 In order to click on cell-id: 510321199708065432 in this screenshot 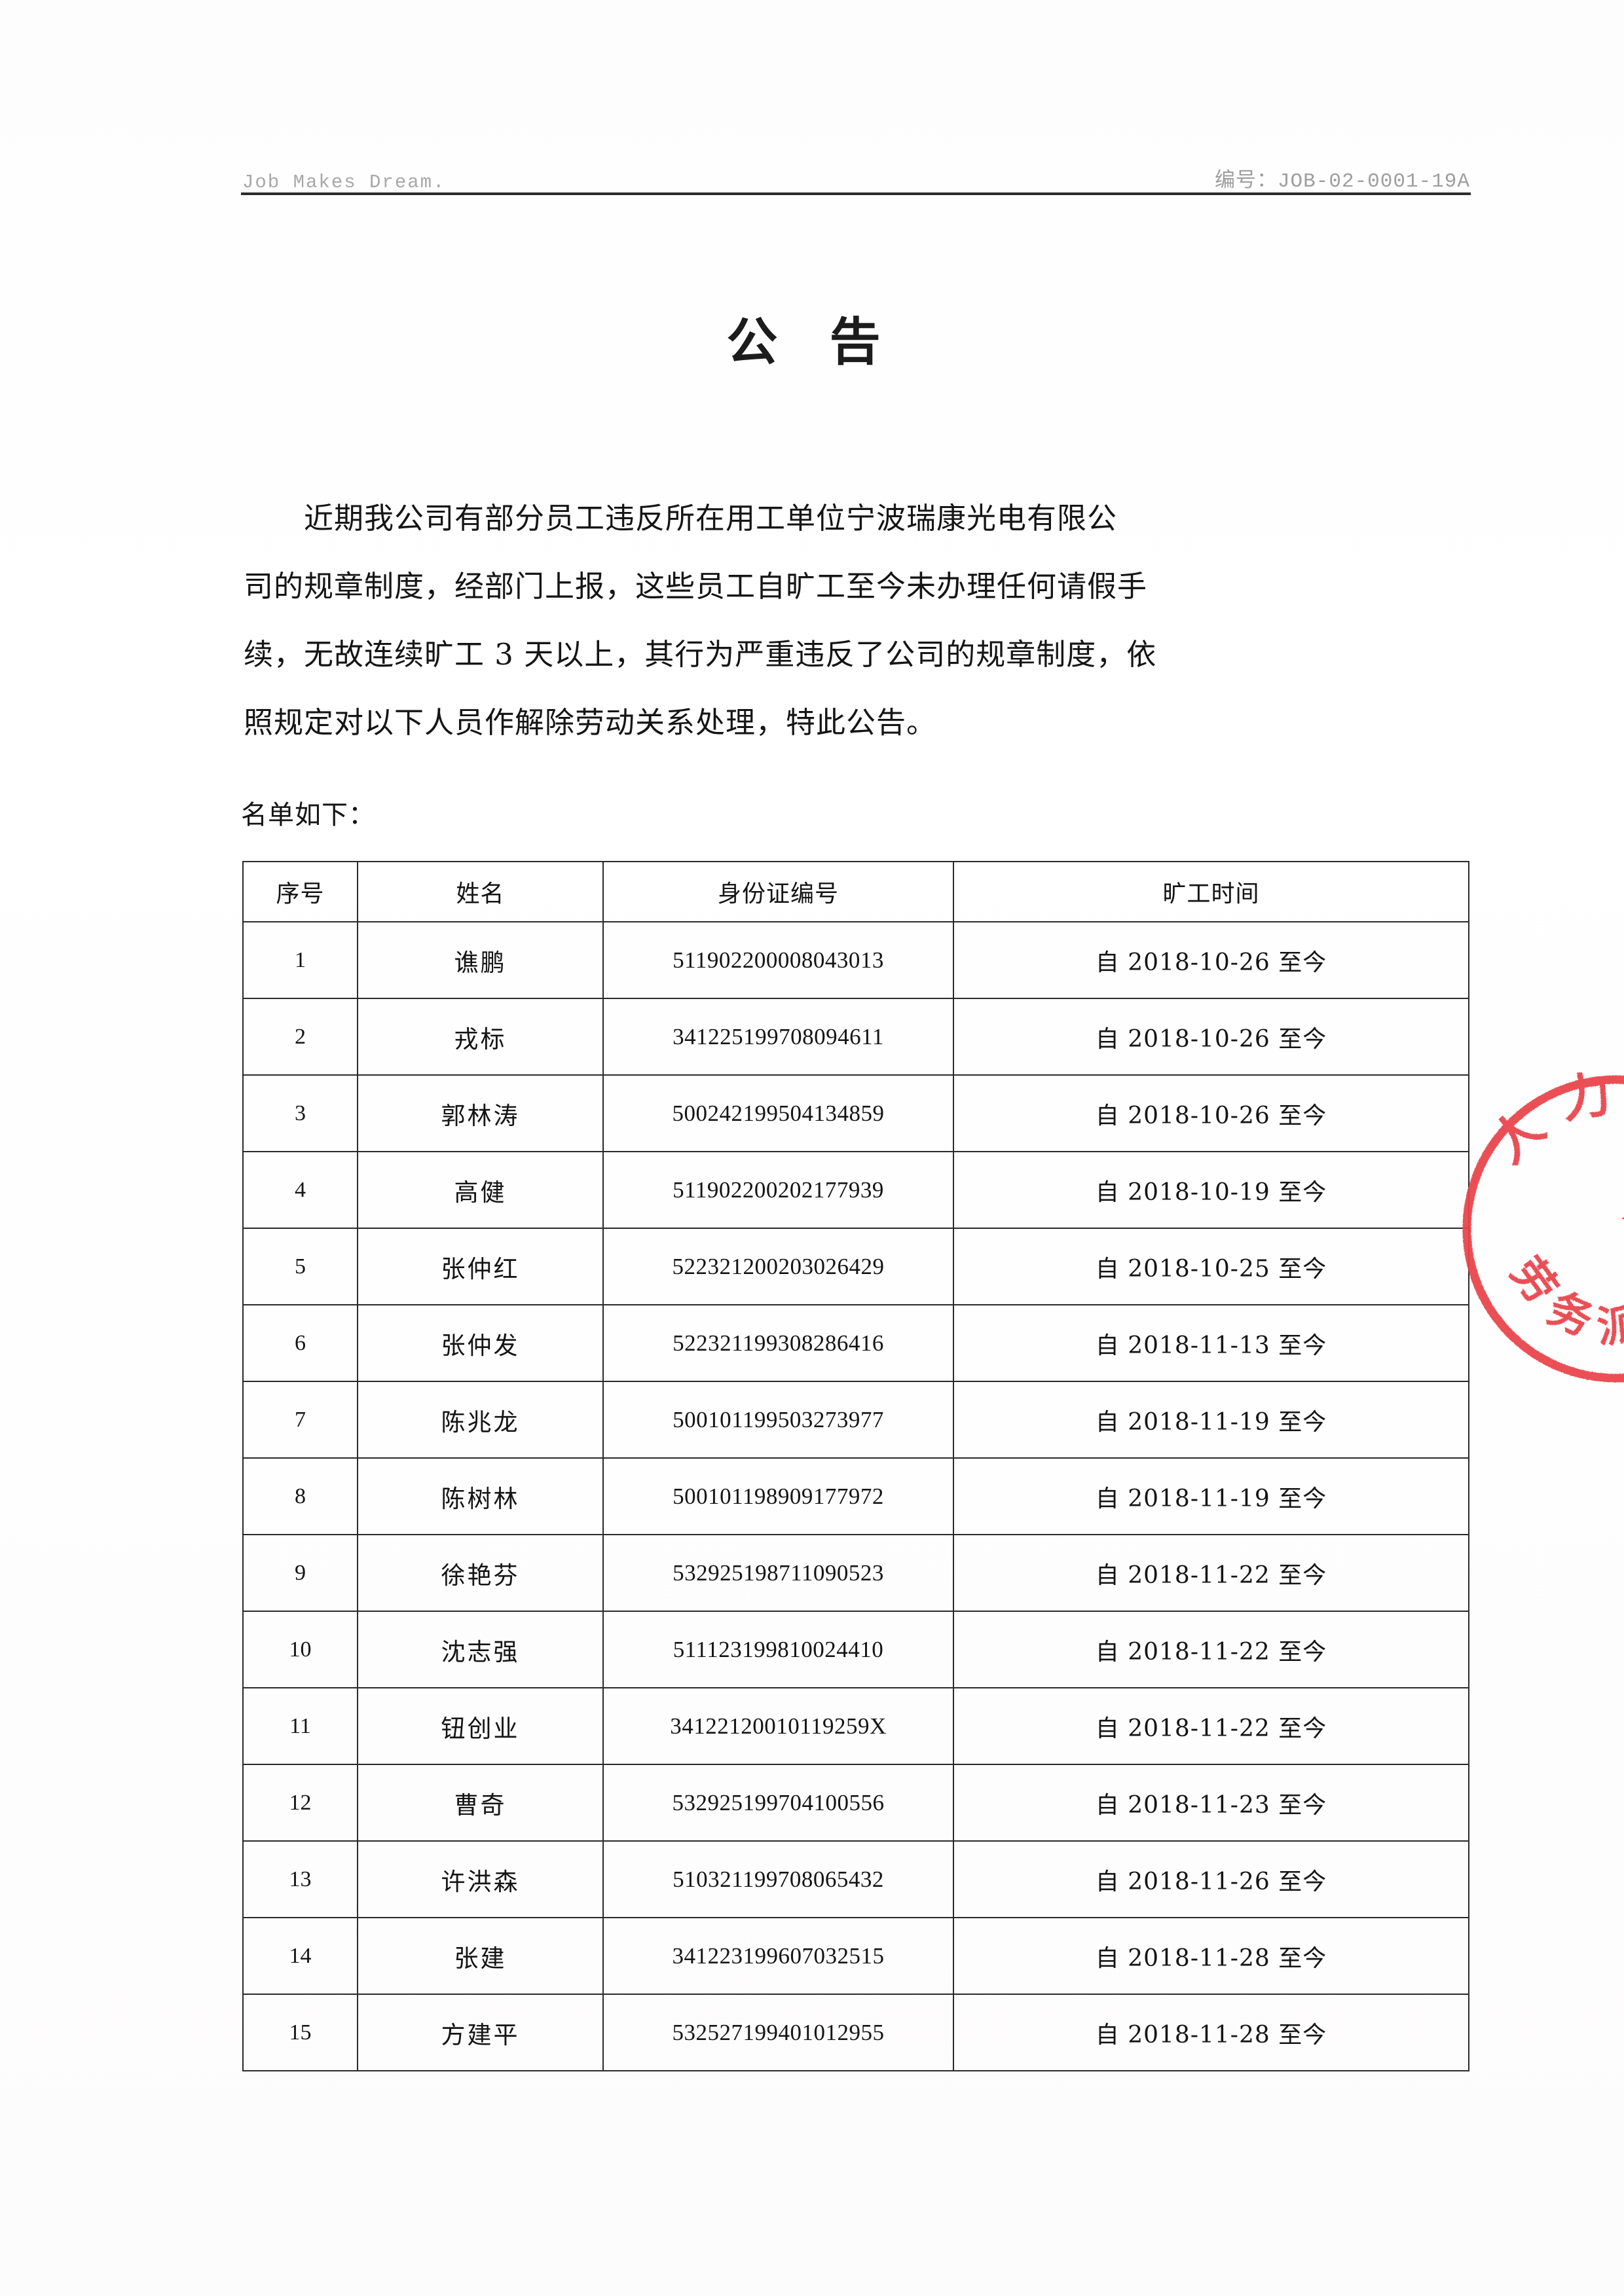, I will do `click(778, 1879)`.